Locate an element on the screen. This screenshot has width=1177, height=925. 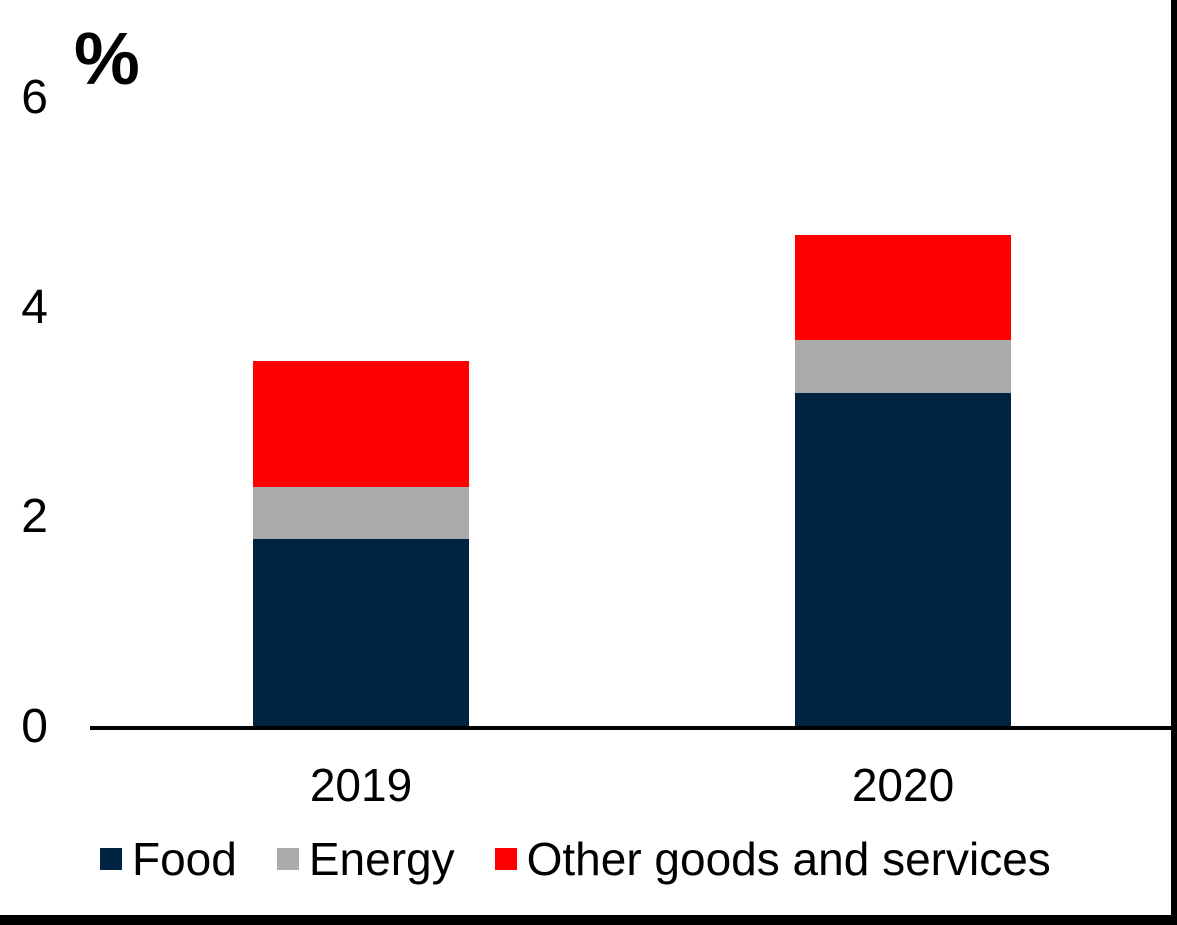
bar-segment-2020-food is located at coordinates (903, 560).